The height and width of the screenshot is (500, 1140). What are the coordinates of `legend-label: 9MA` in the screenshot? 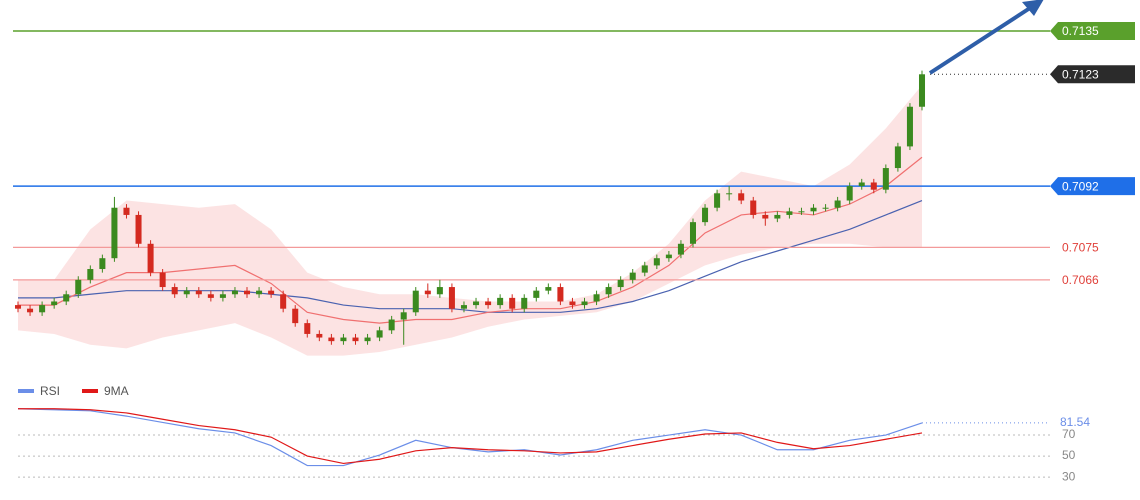 It's located at (116, 391).